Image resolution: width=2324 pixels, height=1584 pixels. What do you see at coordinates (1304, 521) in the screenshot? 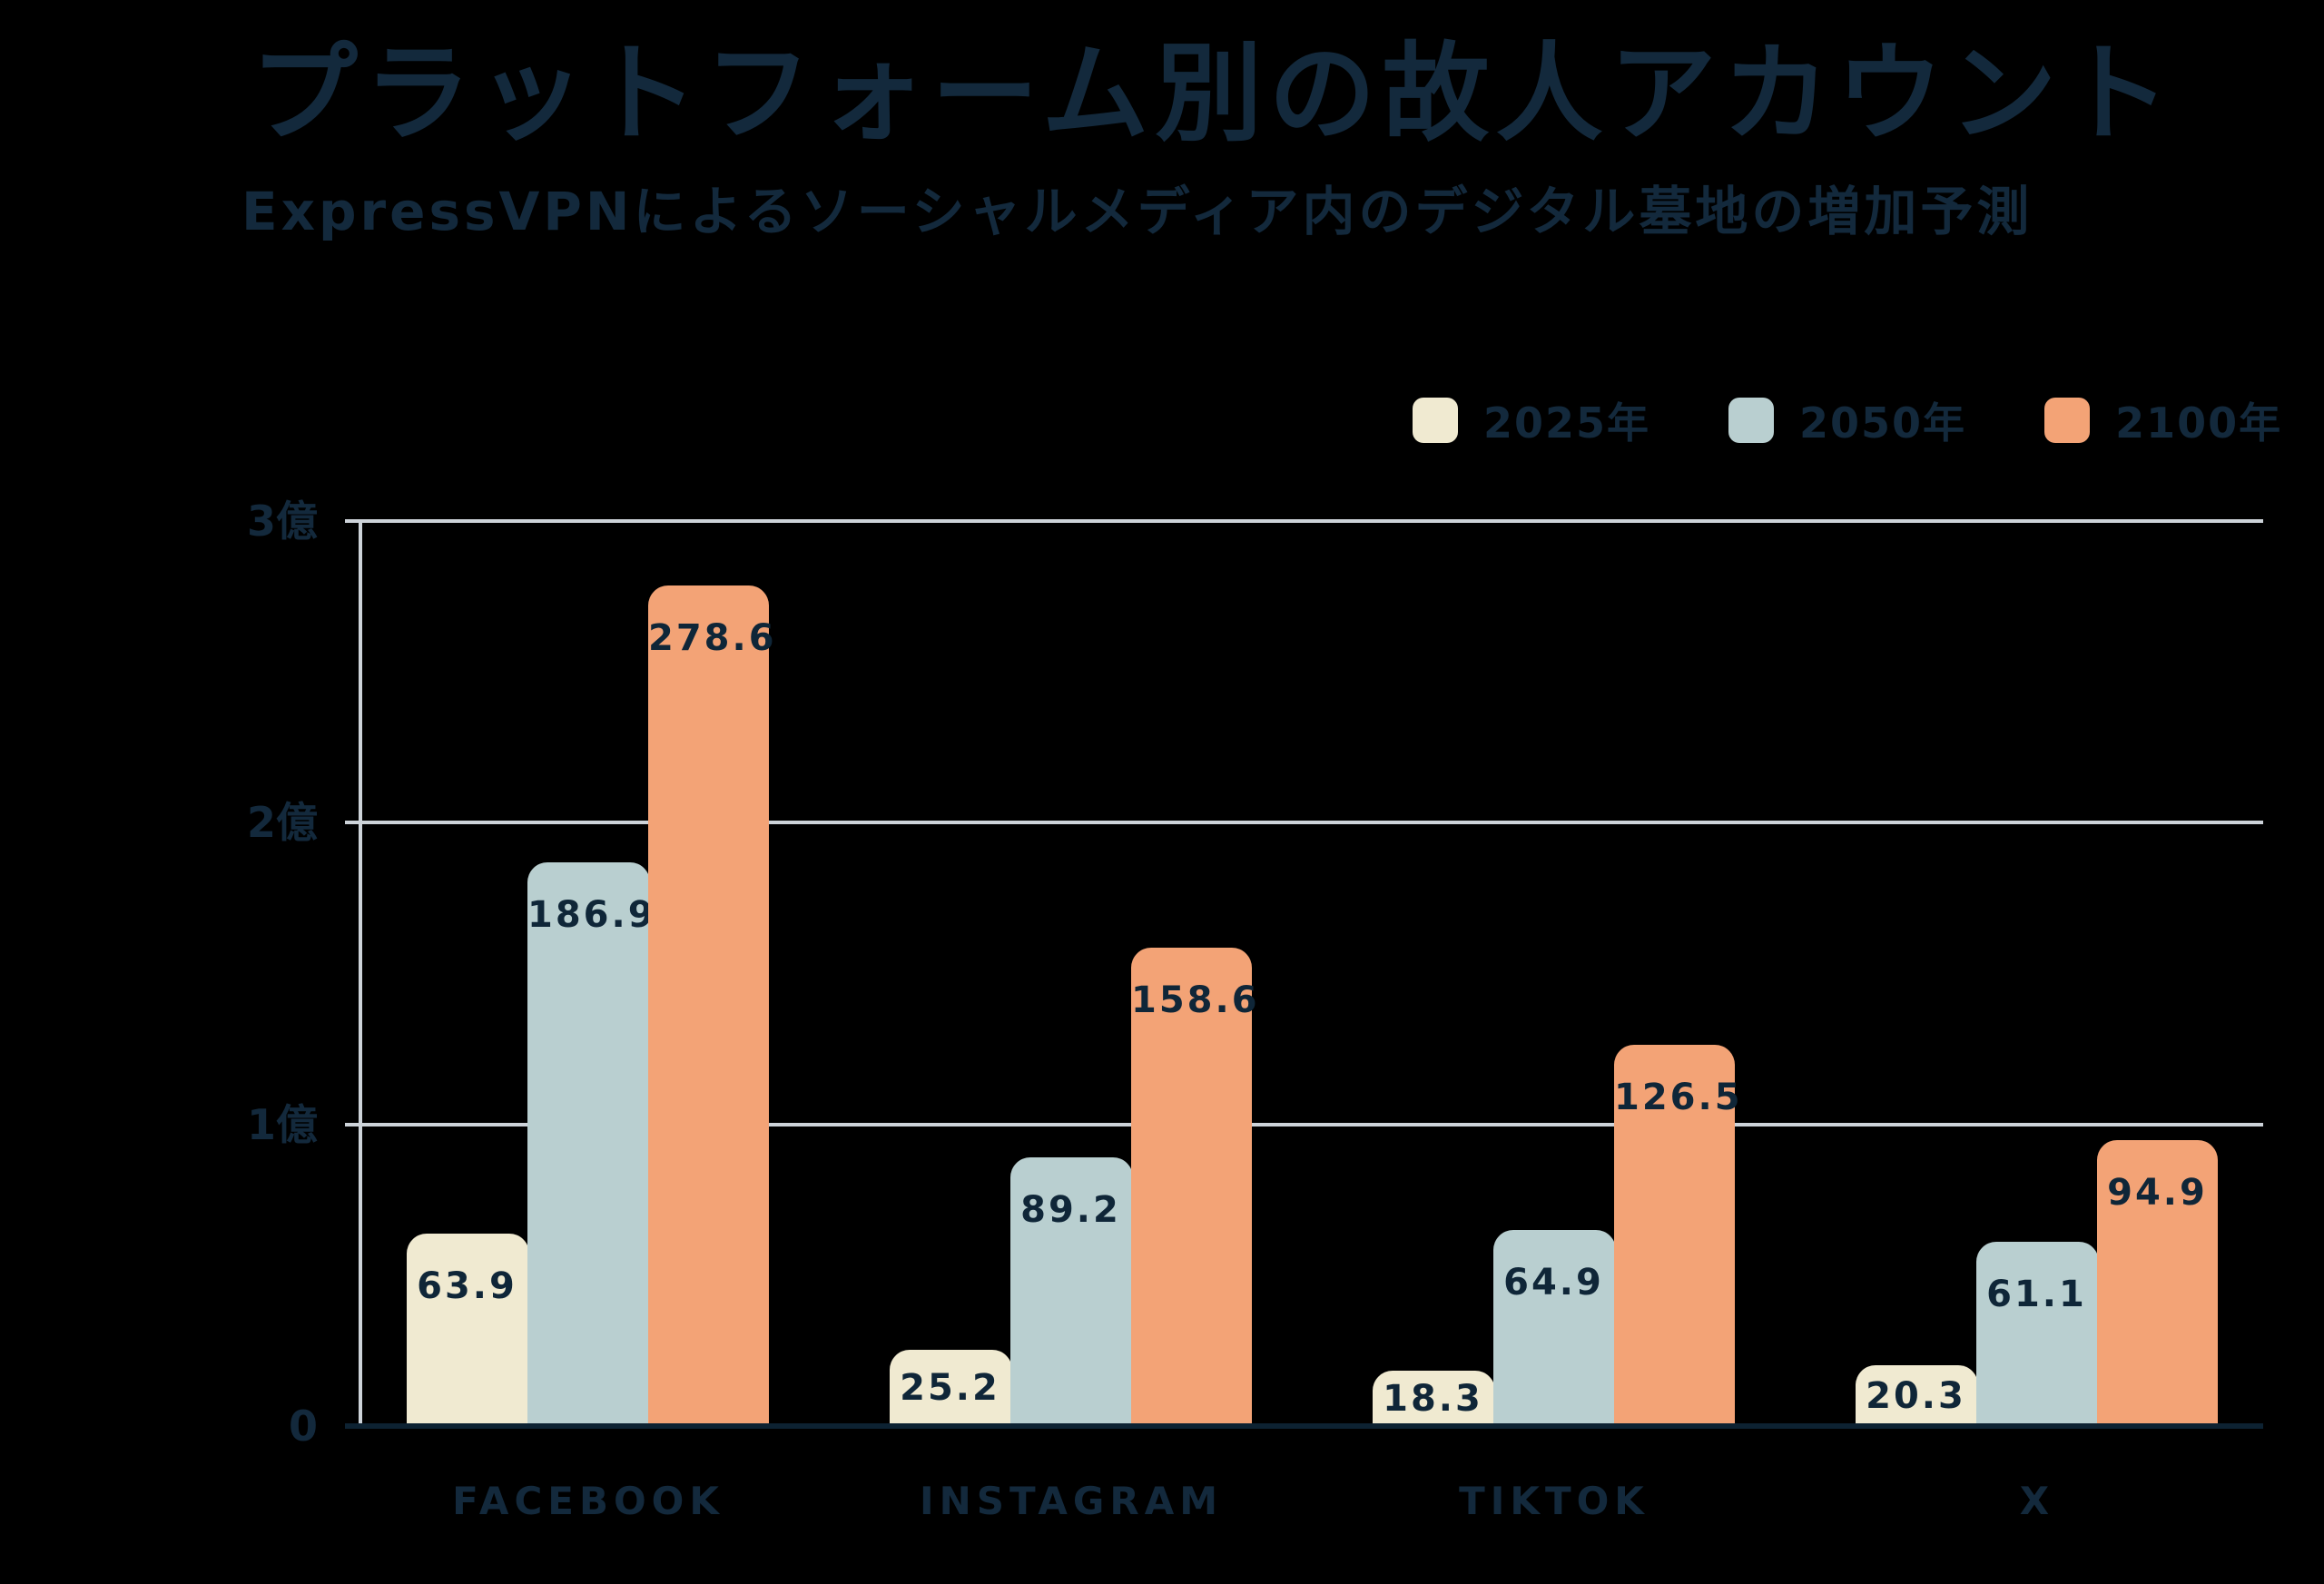
I see `gridline-3億` at bounding box center [1304, 521].